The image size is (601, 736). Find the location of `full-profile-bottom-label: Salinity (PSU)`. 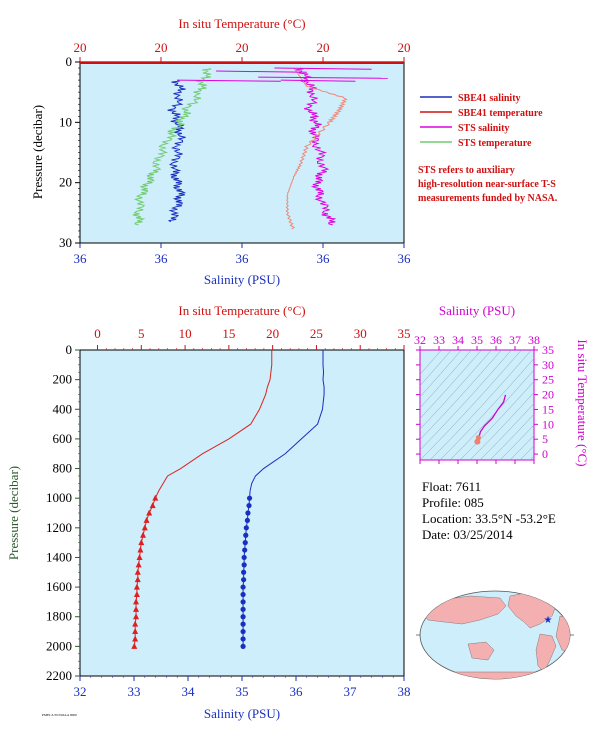

full-profile-bottom-label: Salinity (PSU) is located at coordinates (242, 713).